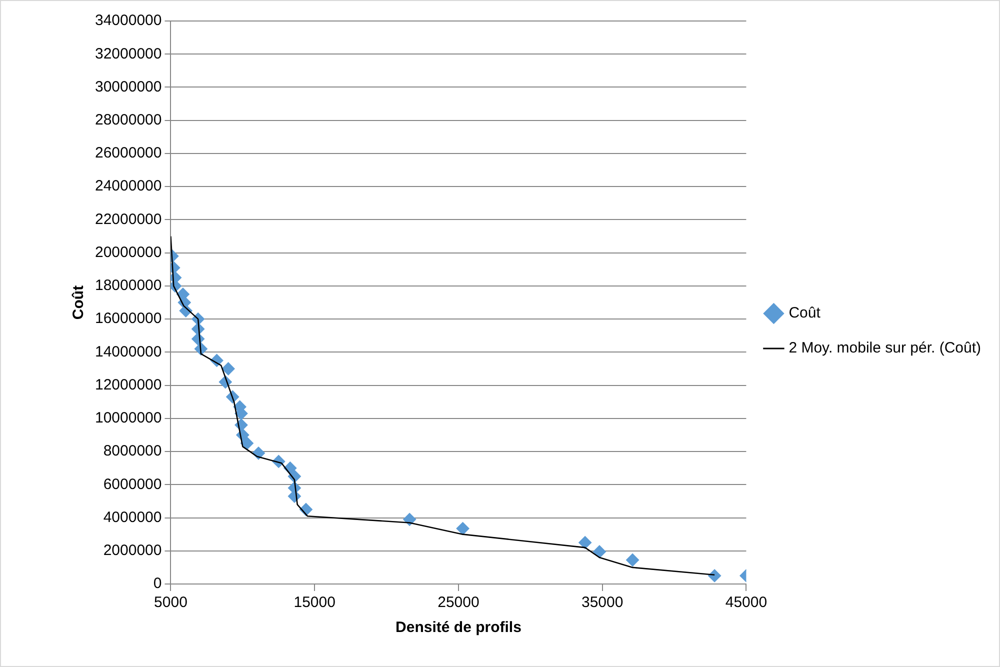  What do you see at coordinates (128, 319) in the screenshot?
I see `y-tick-label: 16000000` at bounding box center [128, 319].